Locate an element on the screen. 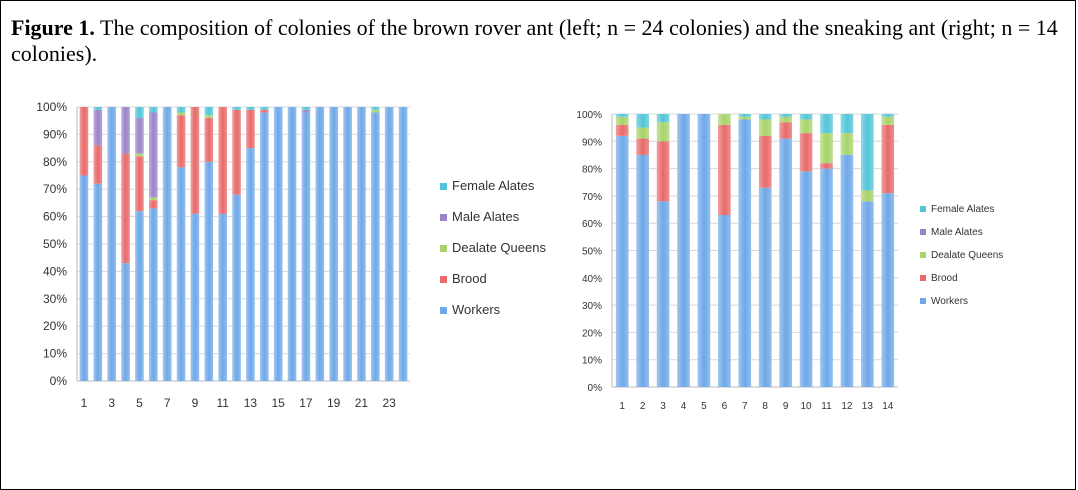 The width and height of the screenshot is (1078, 490). y-tick-label: 90% is located at coordinates (592, 142).